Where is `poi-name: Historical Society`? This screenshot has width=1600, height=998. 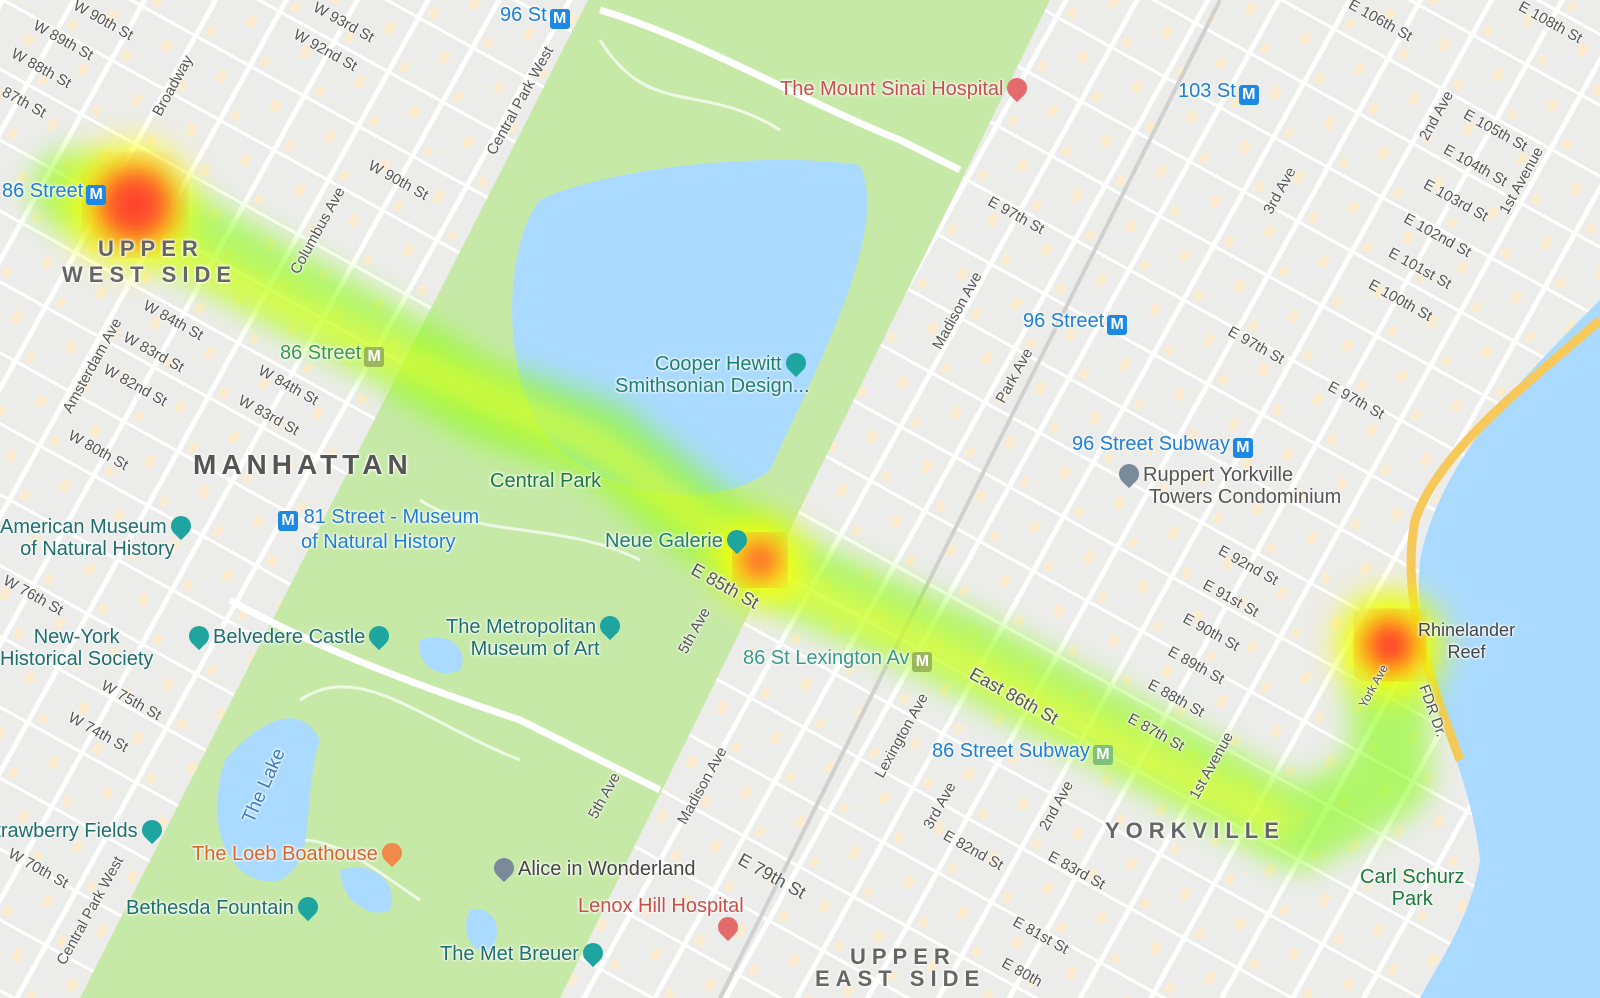 poi-name: Historical Society is located at coordinates (77, 659).